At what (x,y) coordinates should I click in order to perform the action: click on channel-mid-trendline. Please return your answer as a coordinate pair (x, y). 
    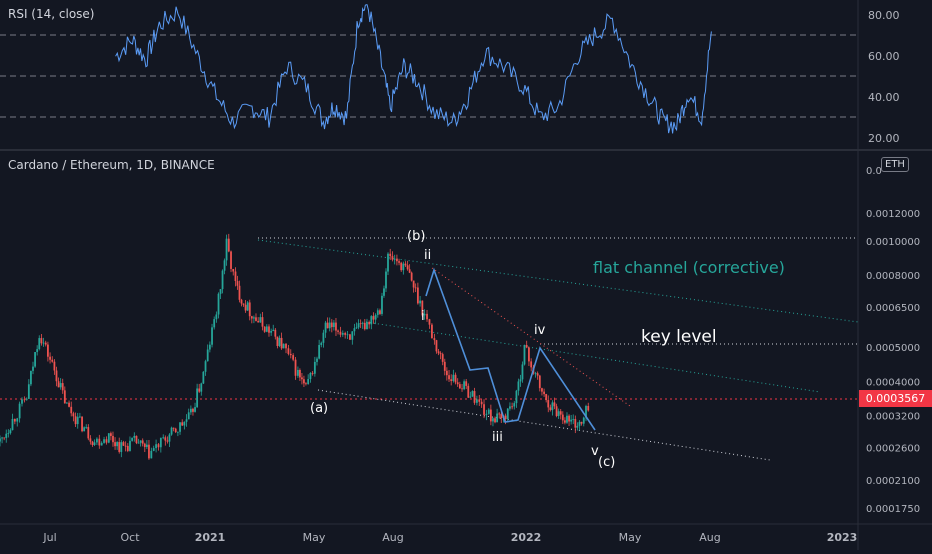
    Looking at the image, I should click on (593, 357).